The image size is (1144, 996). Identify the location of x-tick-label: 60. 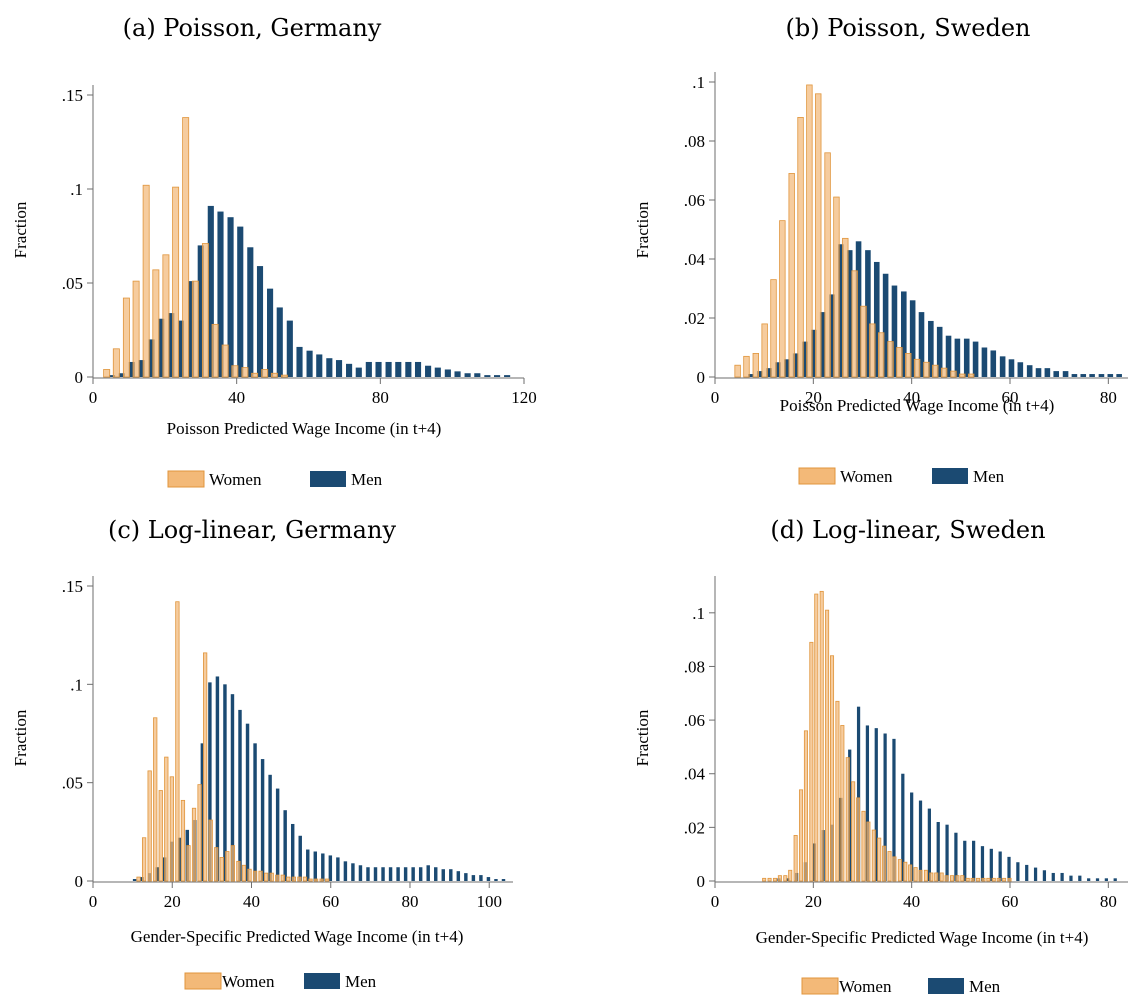
(330, 901).